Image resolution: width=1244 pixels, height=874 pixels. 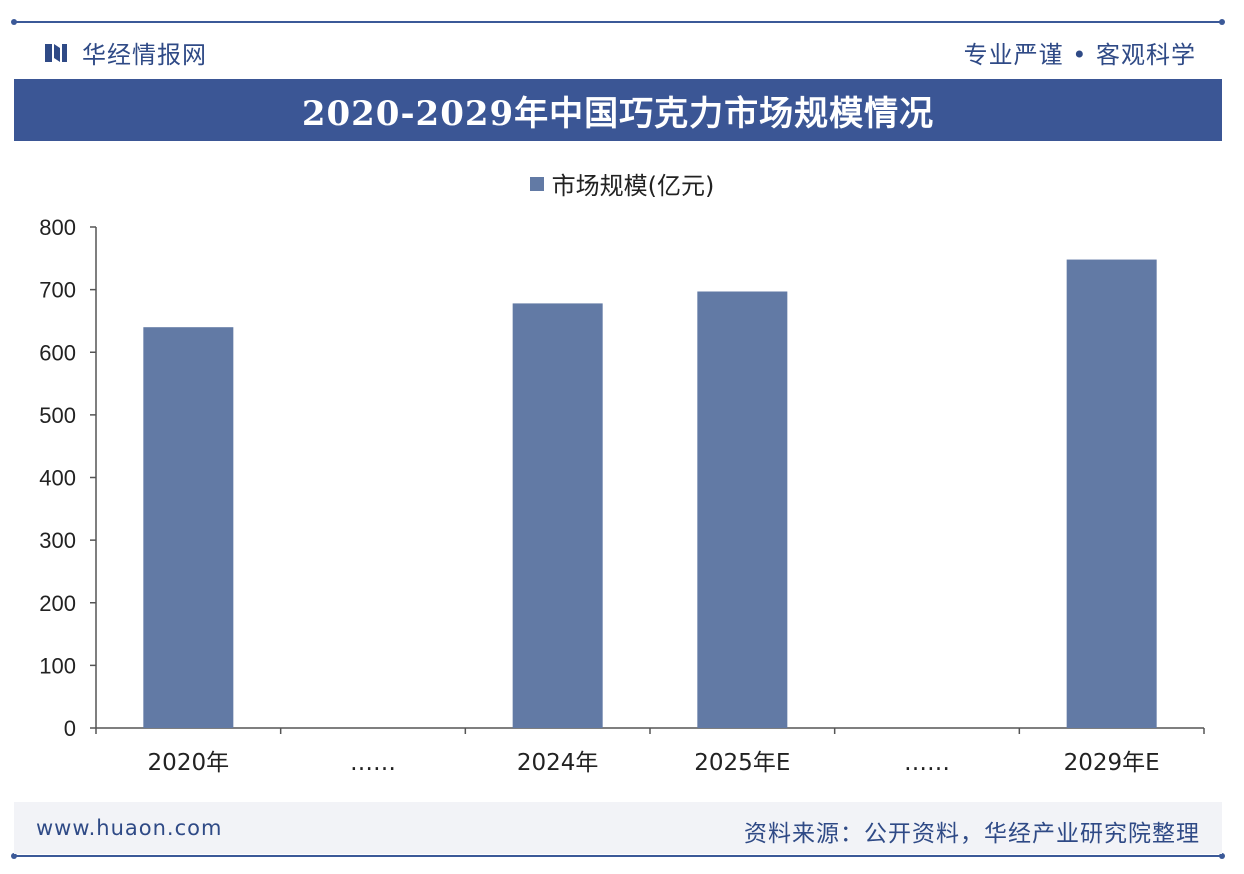 I want to click on brand-logo-icon, so click(x=56, y=52).